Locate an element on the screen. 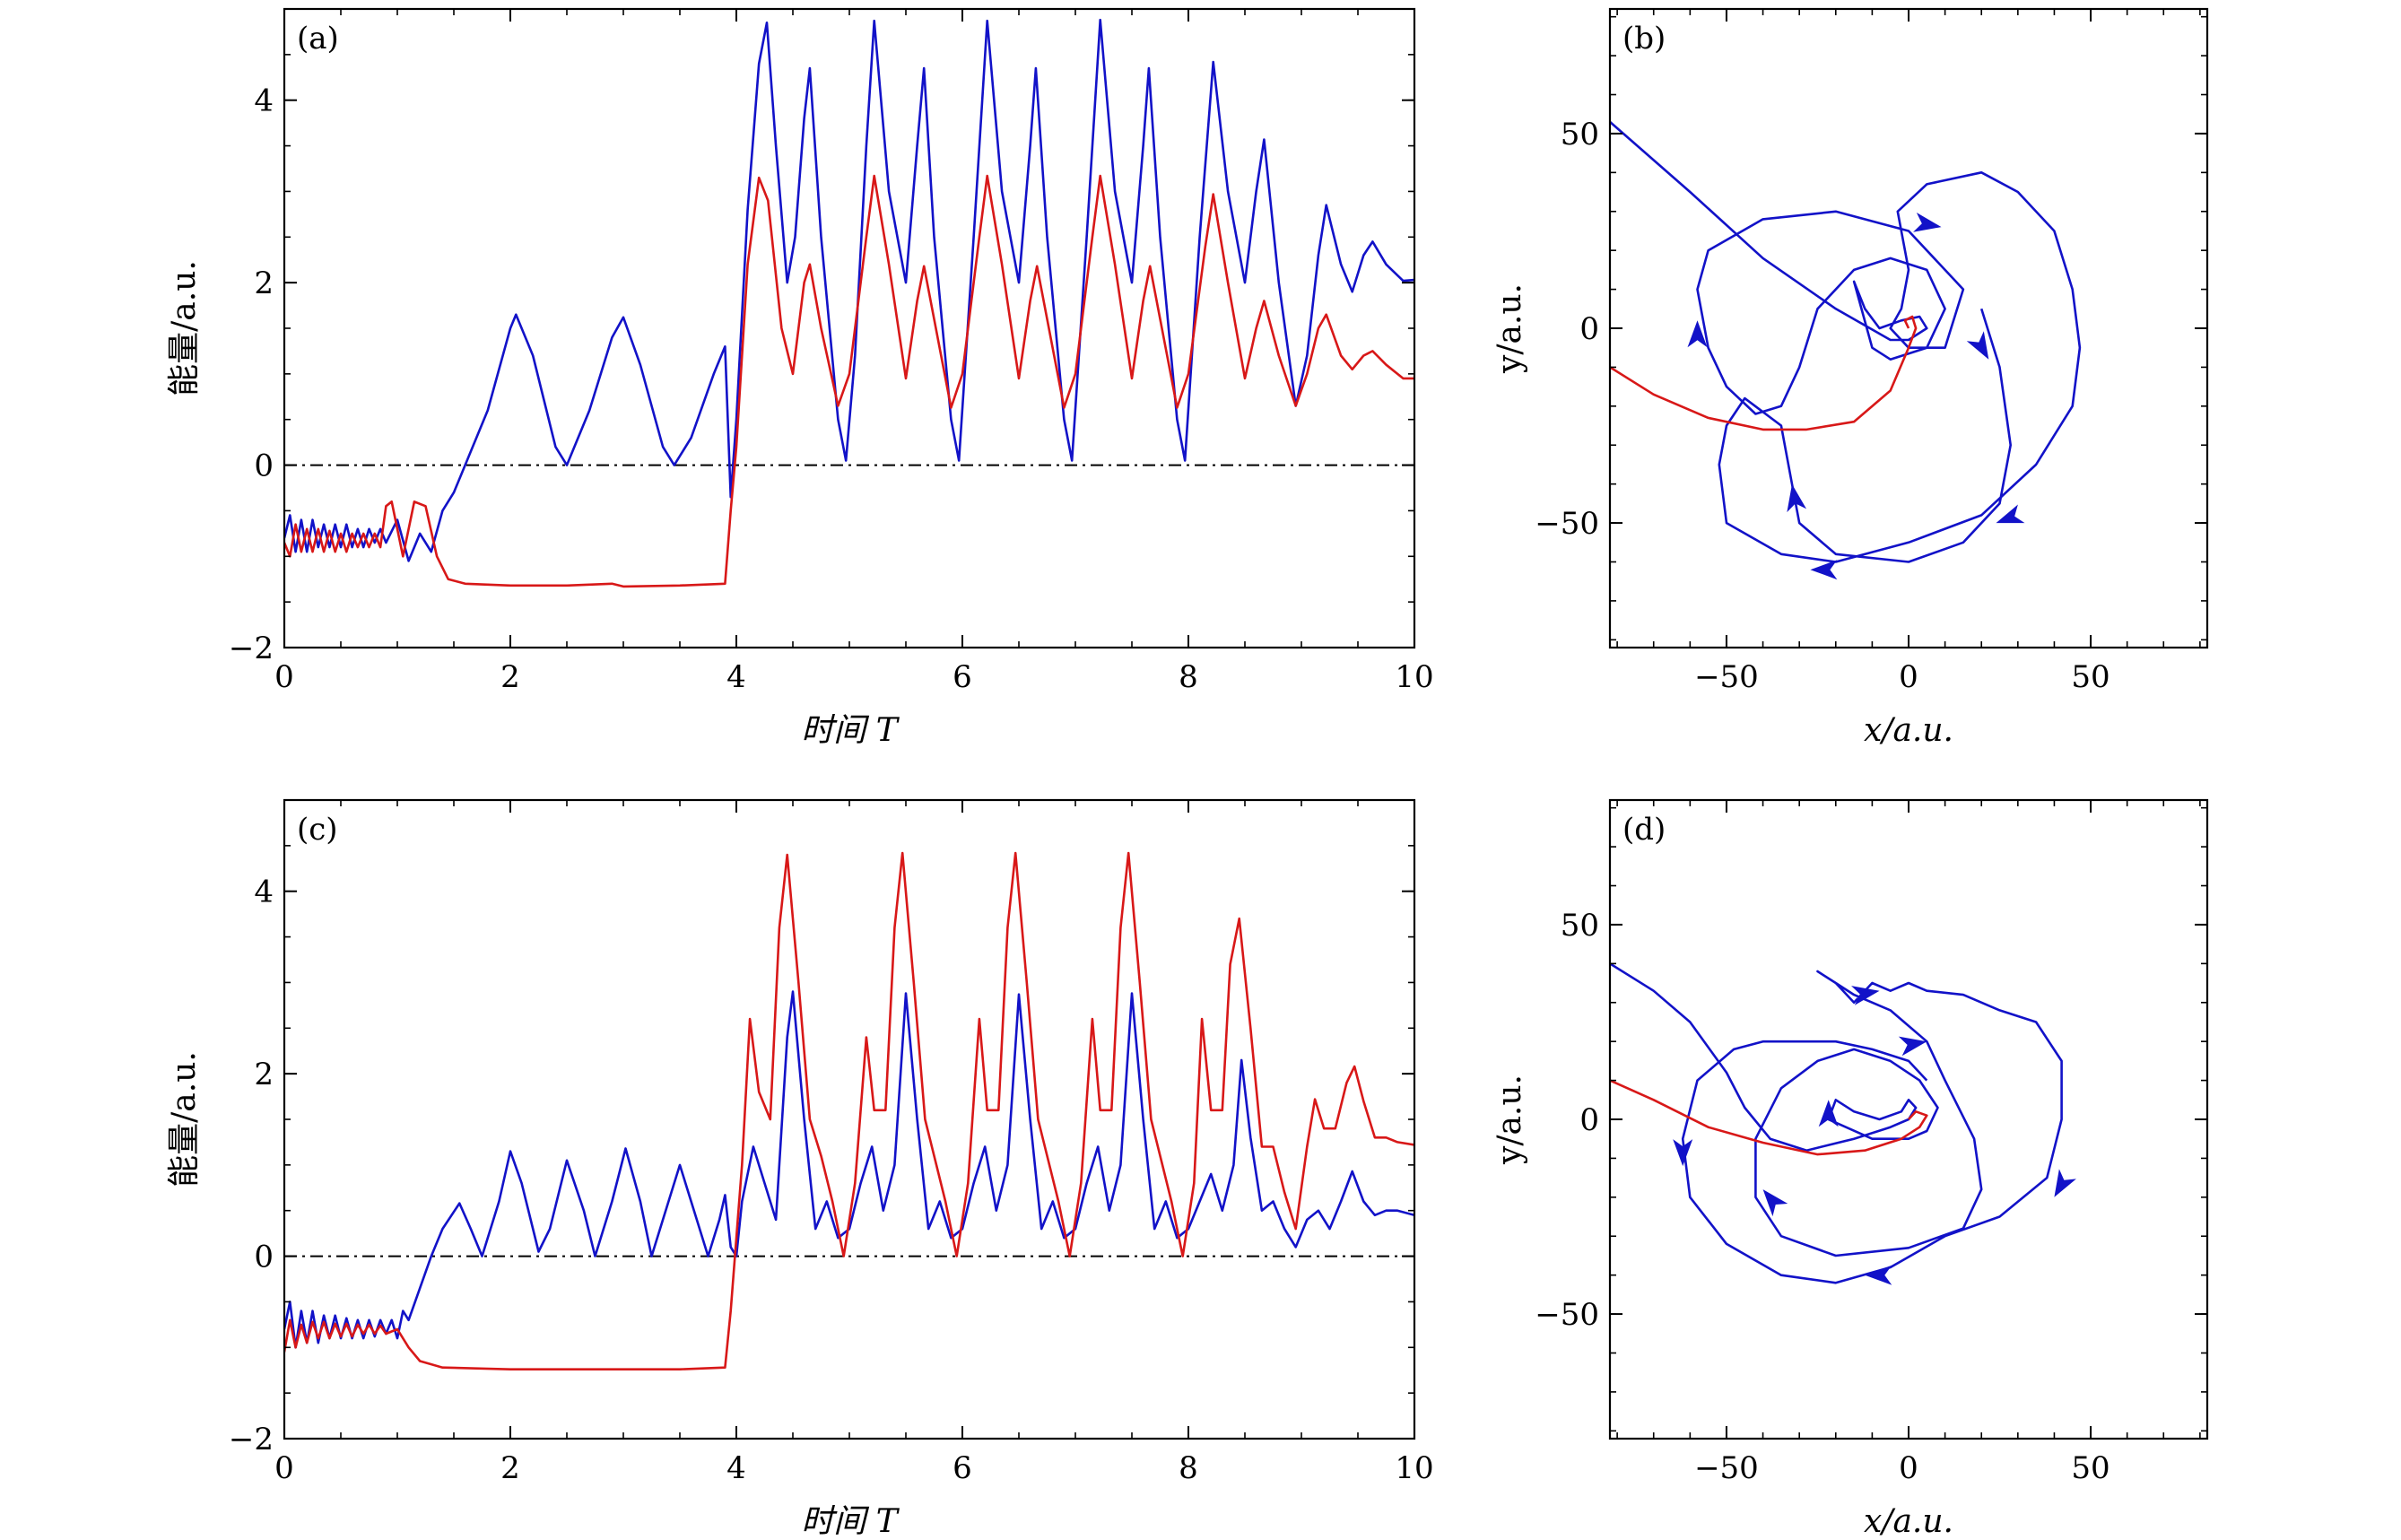 The width and height of the screenshot is (2401, 1540). panel-b: −50 0 50 −50 0 50 (b) x/a.u. y/a.u. is located at coordinates (1851, 378).